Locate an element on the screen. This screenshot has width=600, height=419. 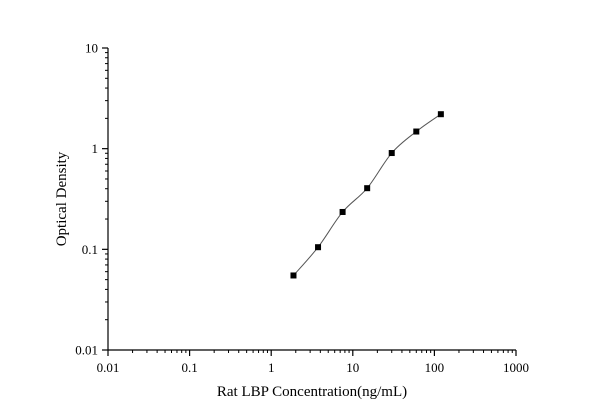
x-axis-tick-labels: 0.01 0.1 1 10 100 1000 is located at coordinates (313, 367).